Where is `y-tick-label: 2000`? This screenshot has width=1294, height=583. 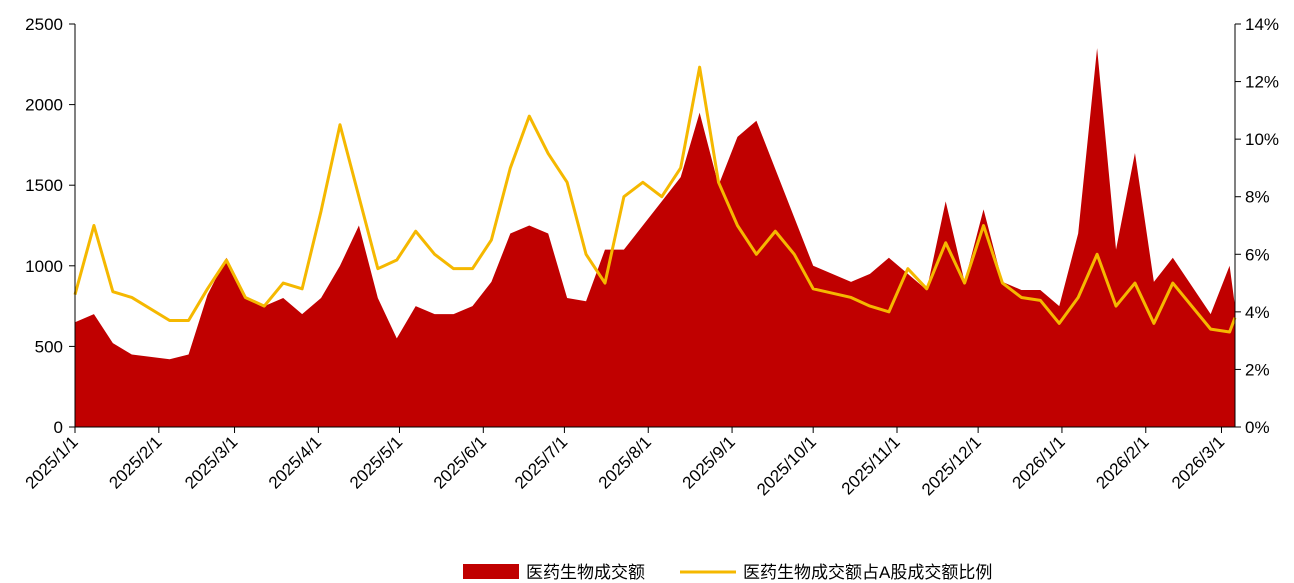
y-tick-label: 2000 is located at coordinates (44, 105).